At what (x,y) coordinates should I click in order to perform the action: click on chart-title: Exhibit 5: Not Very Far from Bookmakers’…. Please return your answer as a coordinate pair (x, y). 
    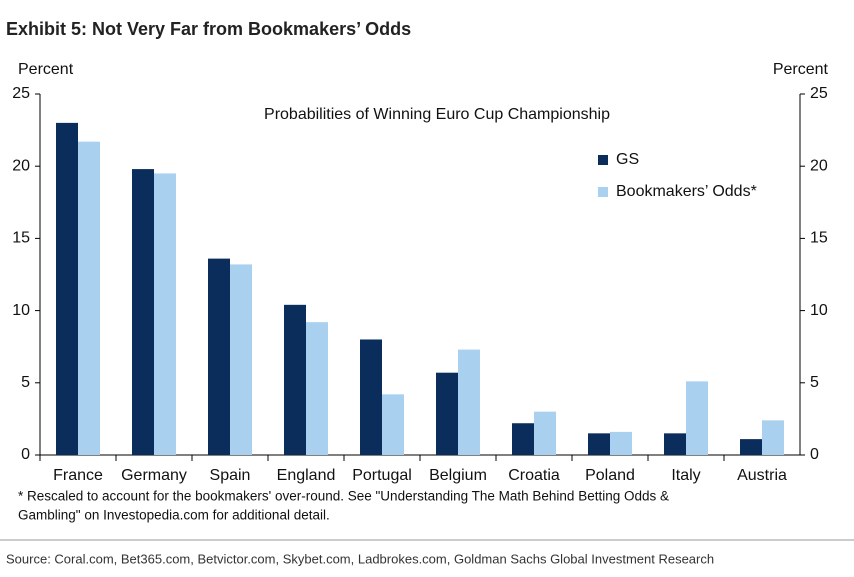
    Looking at the image, I should click on (208, 29).